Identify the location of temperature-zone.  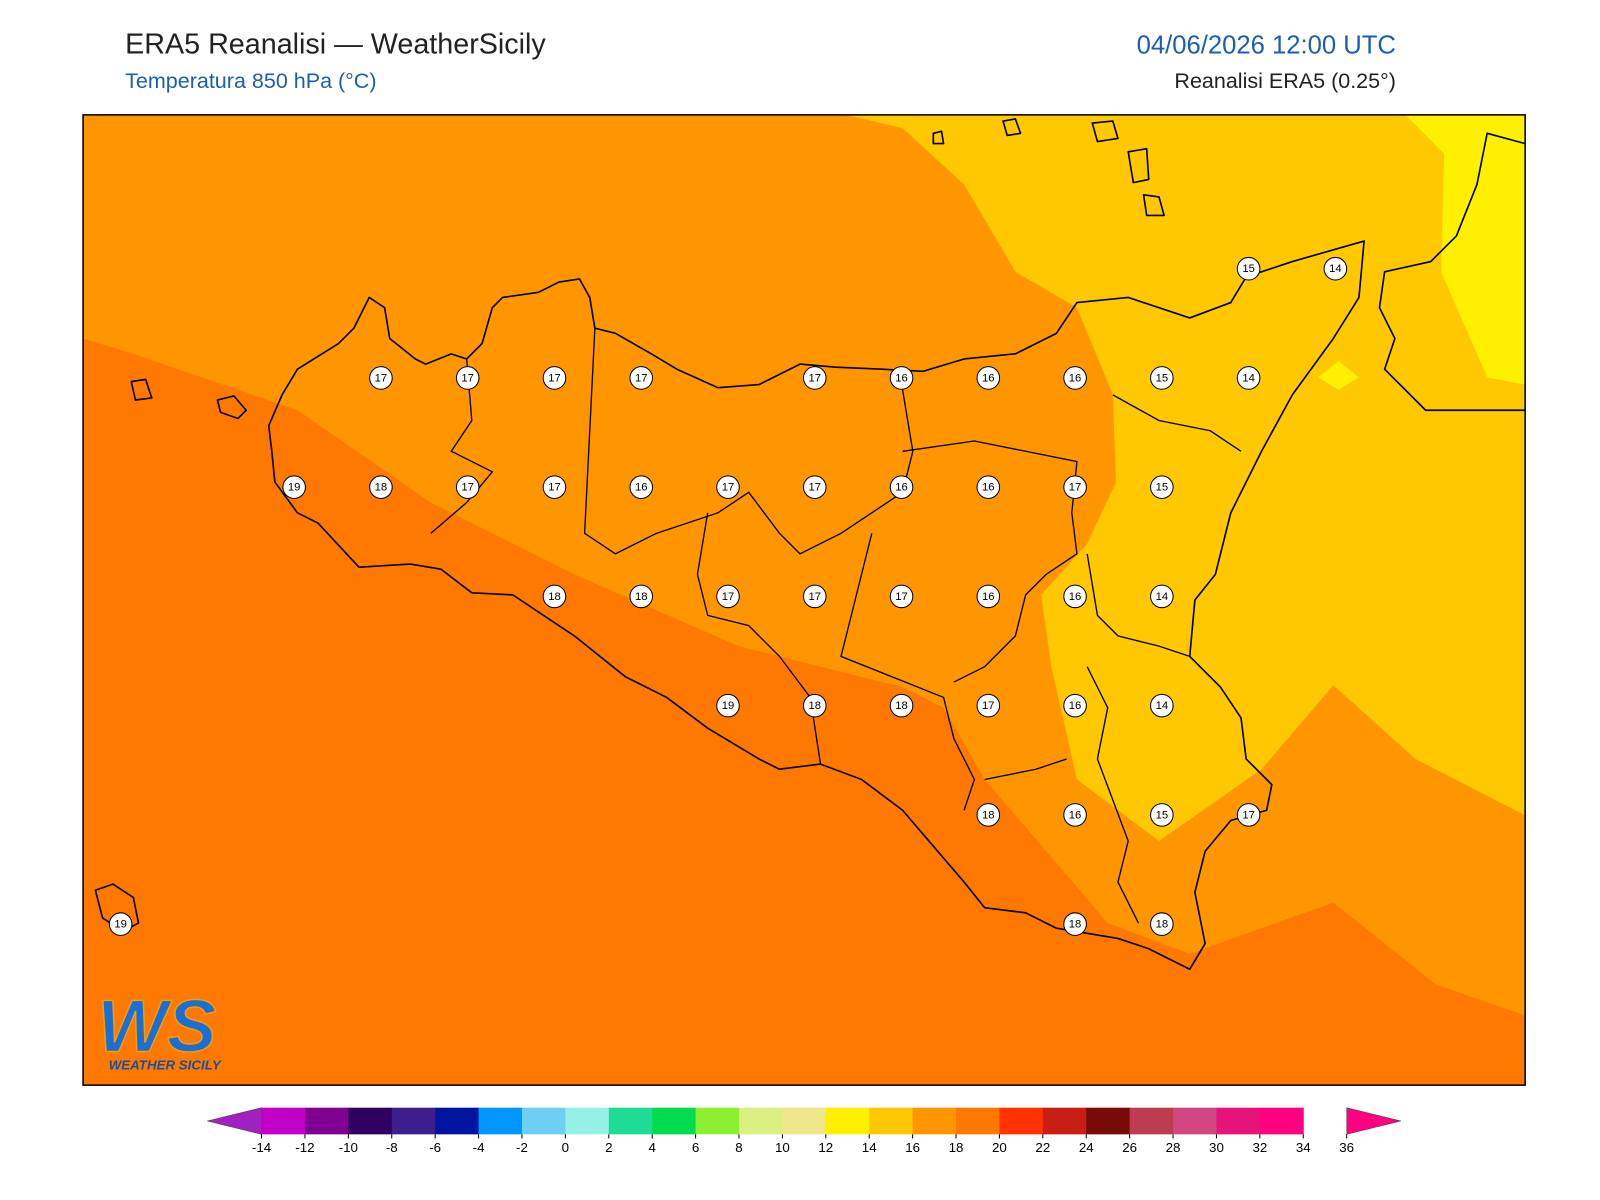
(1465, 249).